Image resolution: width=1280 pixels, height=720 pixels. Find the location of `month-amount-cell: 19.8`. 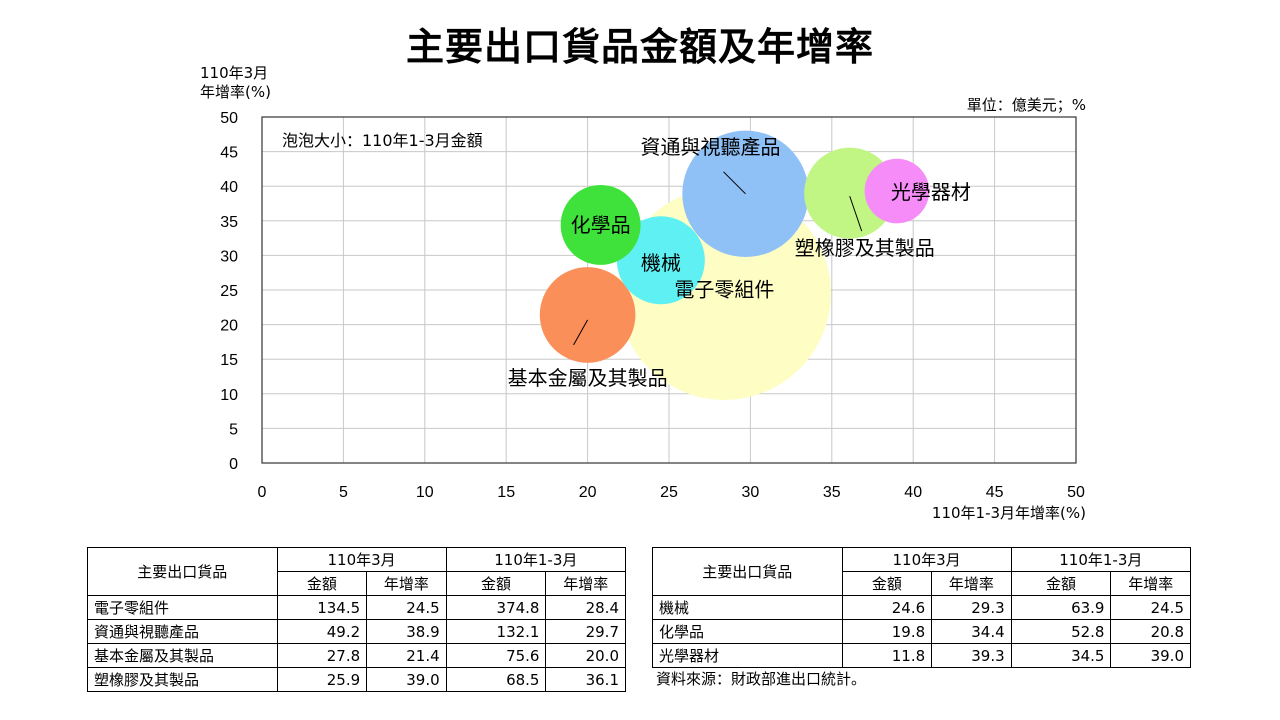

month-amount-cell: 19.8 is located at coordinates (887, 631).